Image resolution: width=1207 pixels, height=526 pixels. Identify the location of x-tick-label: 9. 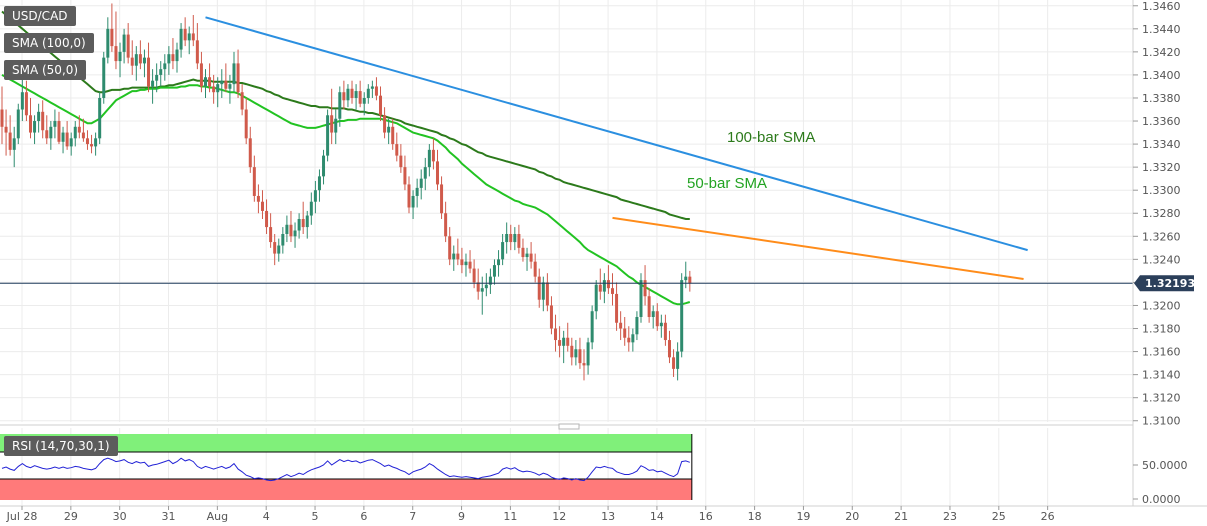
(461, 516).